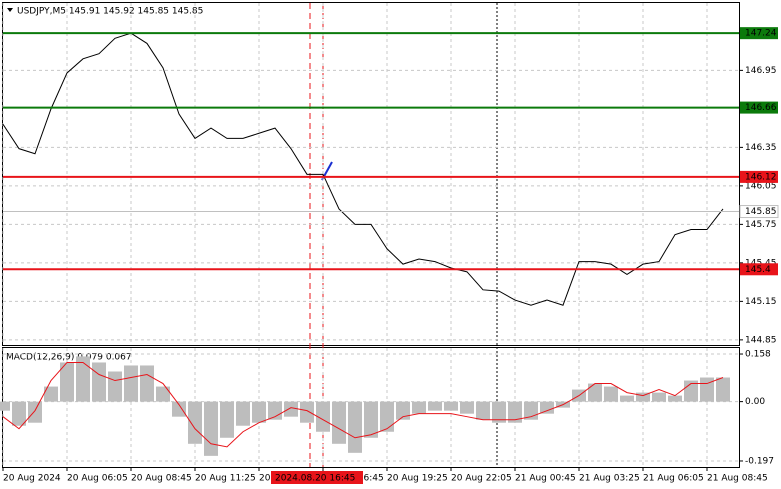 The height and width of the screenshot is (489, 781). Describe the element at coordinates (761, 302) in the screenshot. I see `y-tick-label: 145.15` at that location.